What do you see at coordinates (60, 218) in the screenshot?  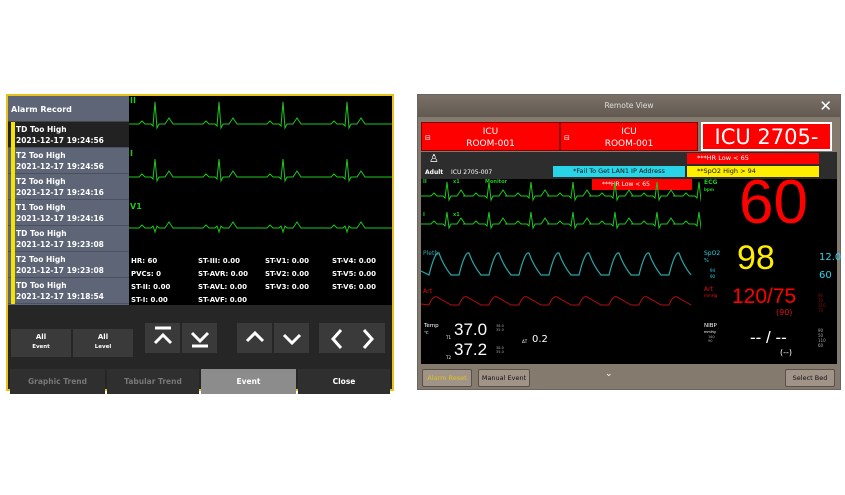 I see `alarm-time: 2021-12-17 19:24:16` at bounding box center [60, 218].